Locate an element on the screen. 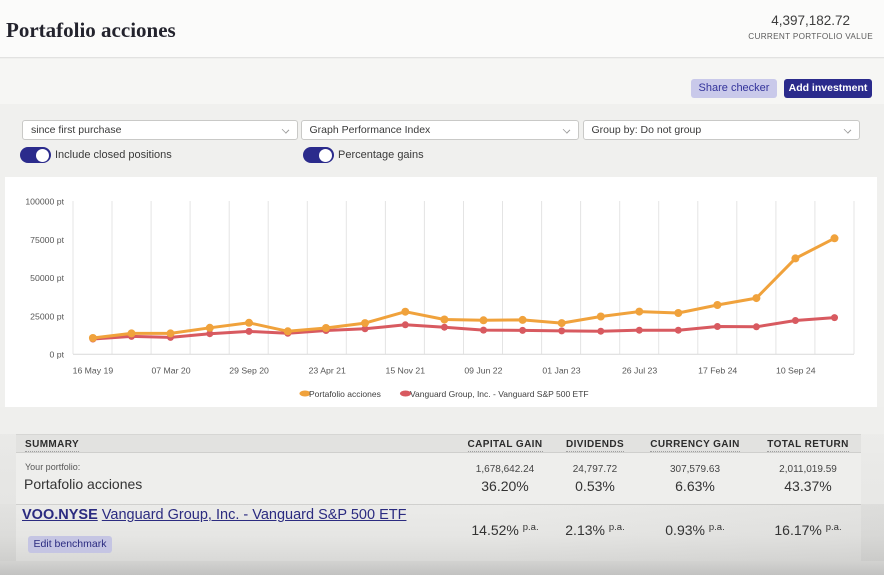 The width and height of the screenshot is (884, 575). svg-text: 25000 pt is located at coordinates (47, 316).